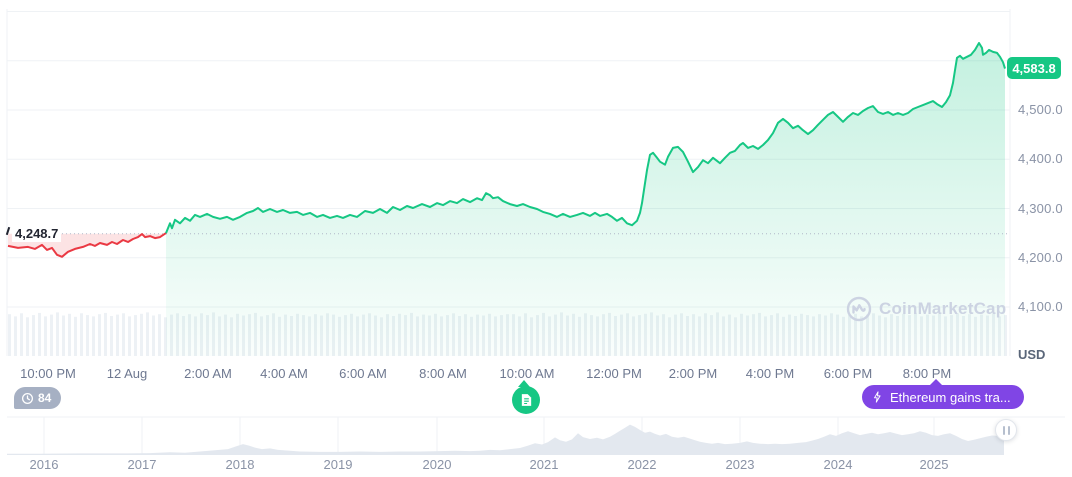 The height and width of the screenshot is (477, 1072). What do you see at coordinates (1040, 208) in the screenshot?
I see `y-axis-label: 4,300.0` at bounding box center [1040, 208].